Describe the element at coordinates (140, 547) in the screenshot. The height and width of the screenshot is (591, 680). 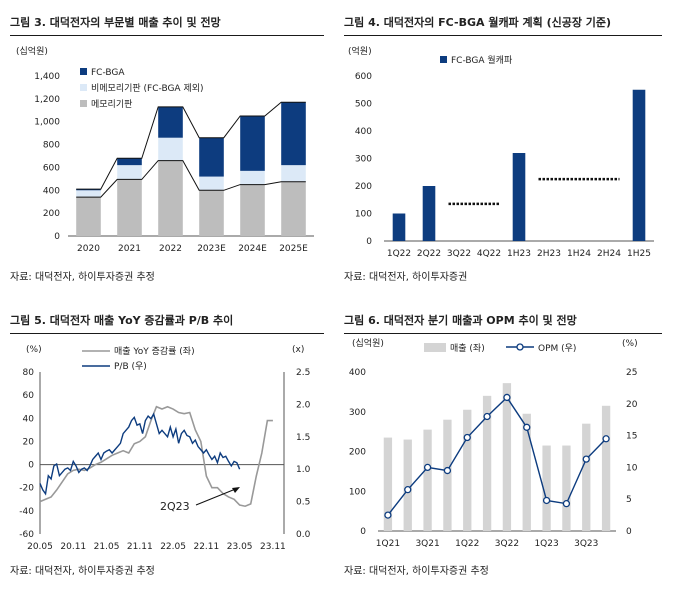
I see `x-tick-label: 21.11` at that location.